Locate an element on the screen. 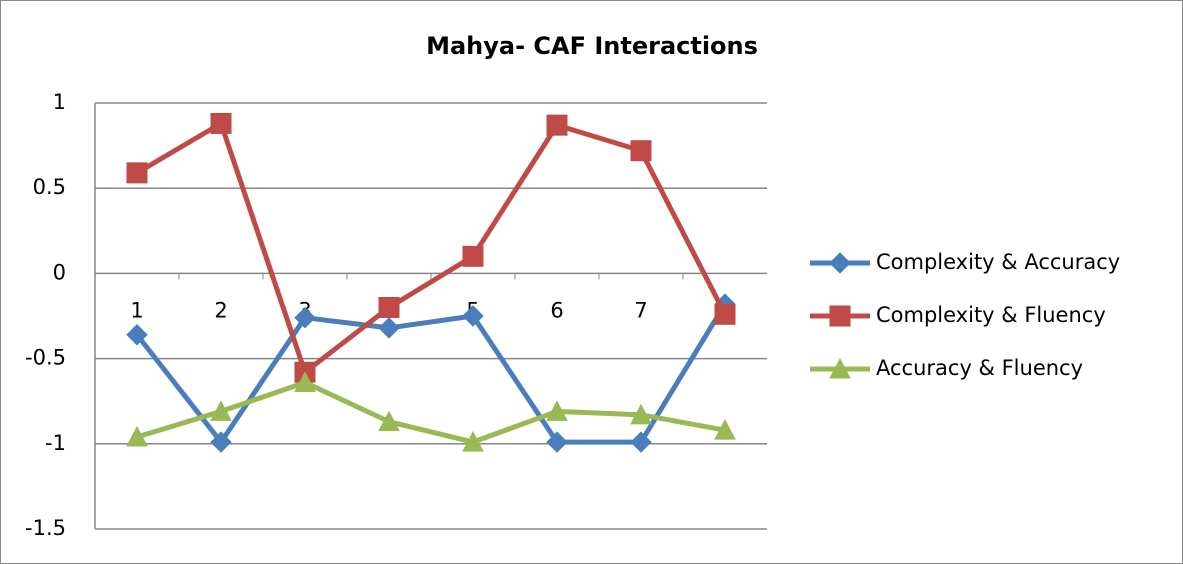  legend-label: Complexity & Fluency is located at coordinates (991, 315).